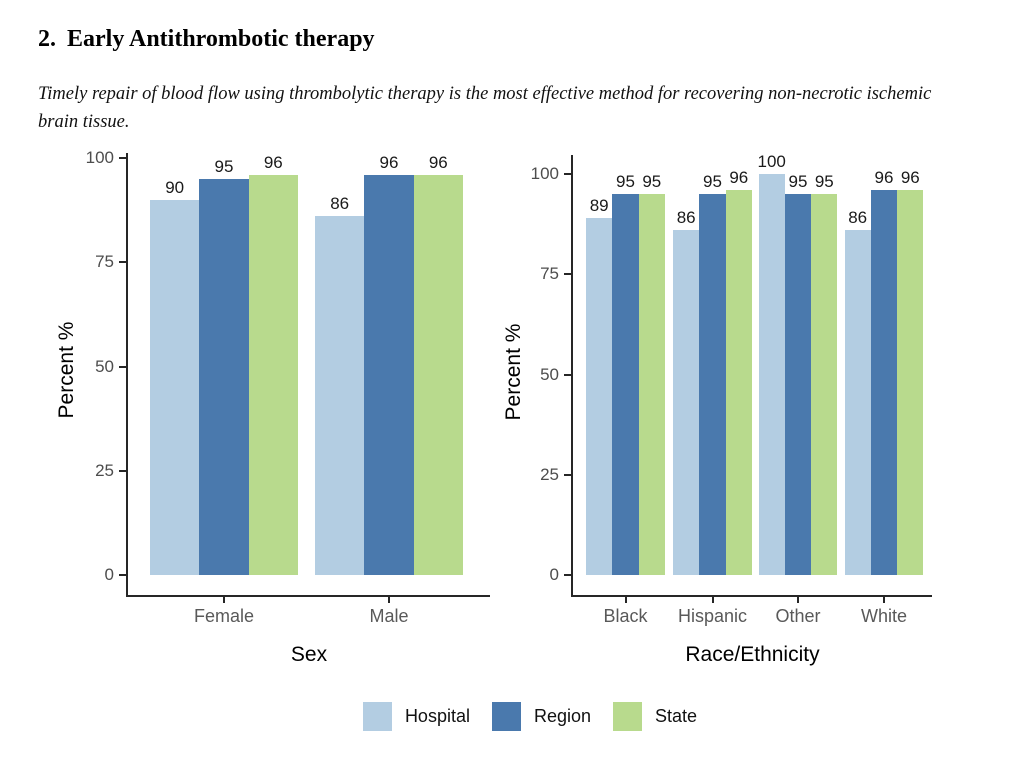 The height and width of the screenshot is (781, 1024). What do you see at coordinates (824, 384) in the screenshot?
I see `bar-state-other` at bounding box center [824, 384].